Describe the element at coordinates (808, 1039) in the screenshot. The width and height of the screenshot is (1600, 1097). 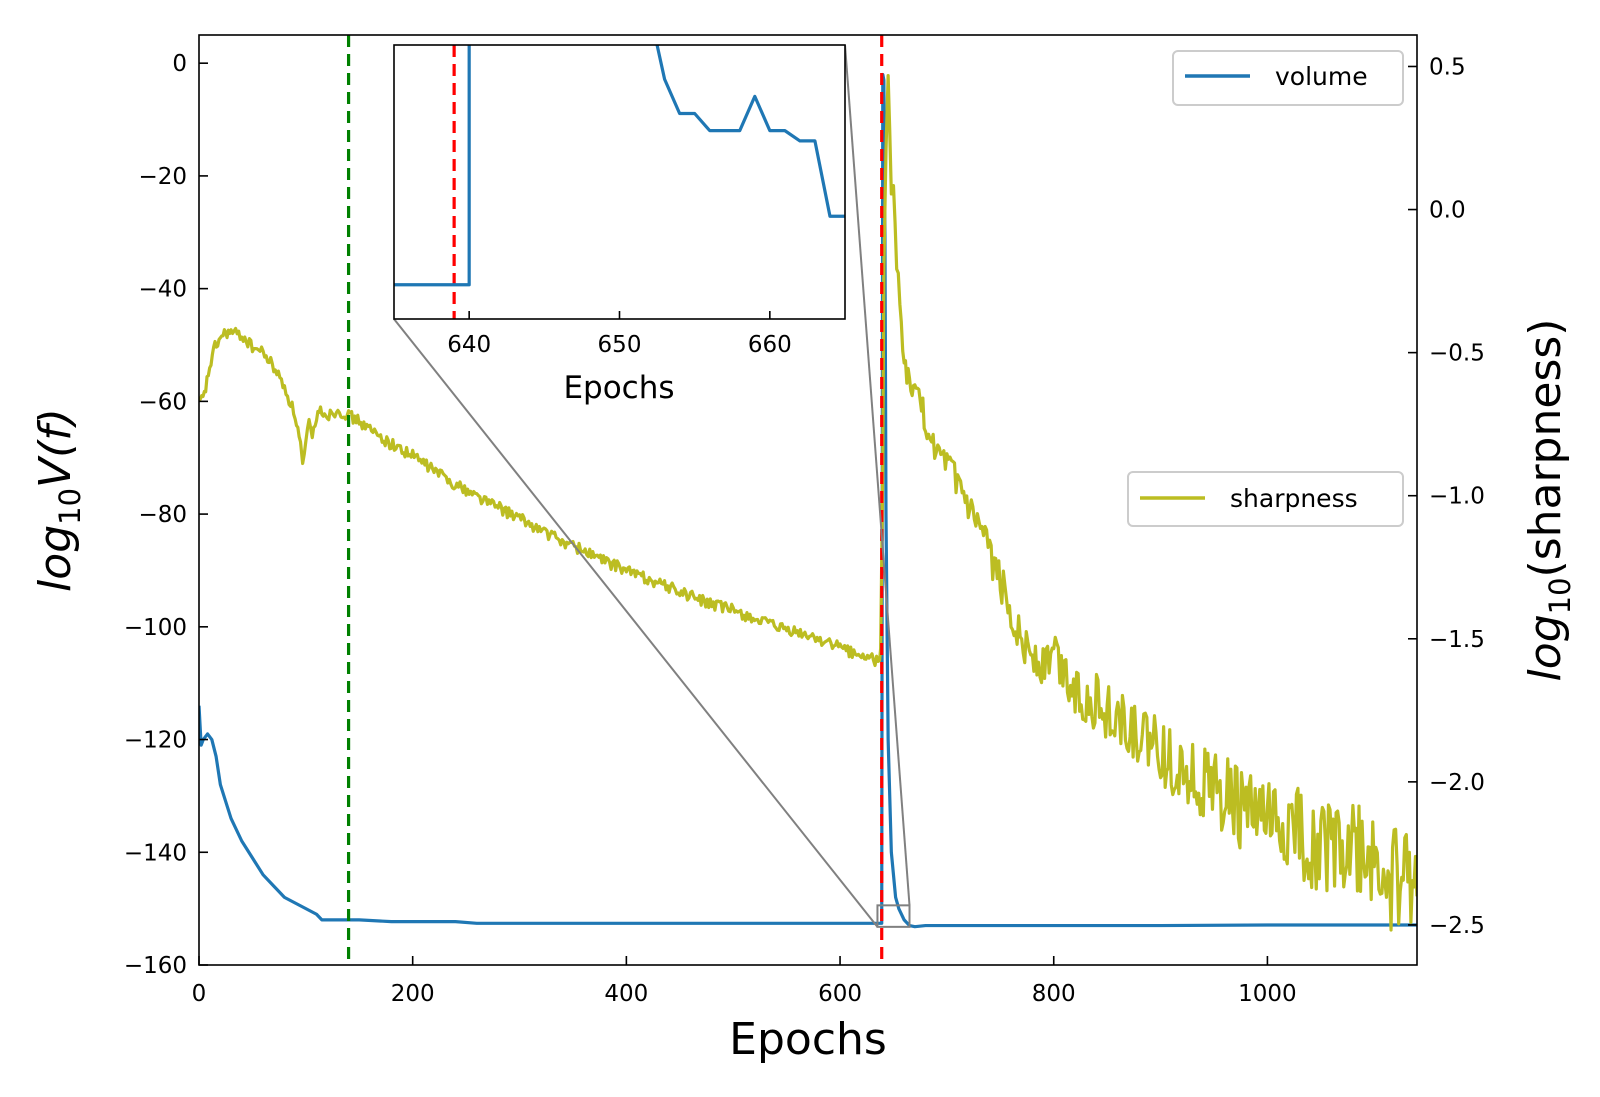
I see `x-axis-label: Epochs` at that location.